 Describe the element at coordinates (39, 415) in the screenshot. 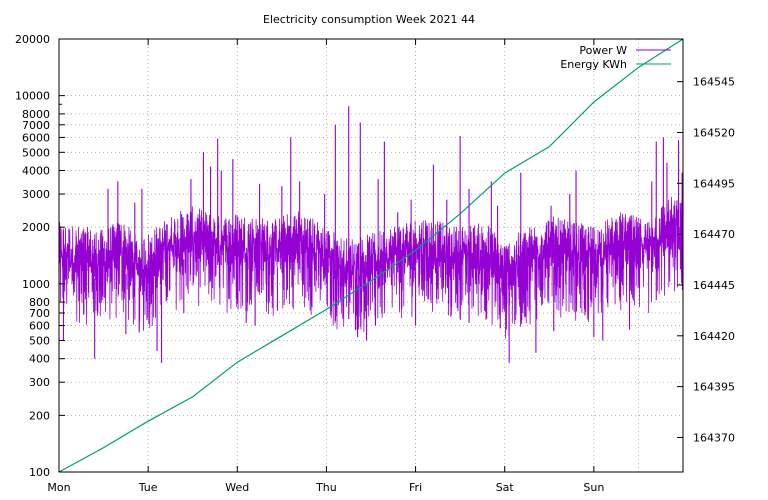

I see `y-left-tick-label: 200` at that location.